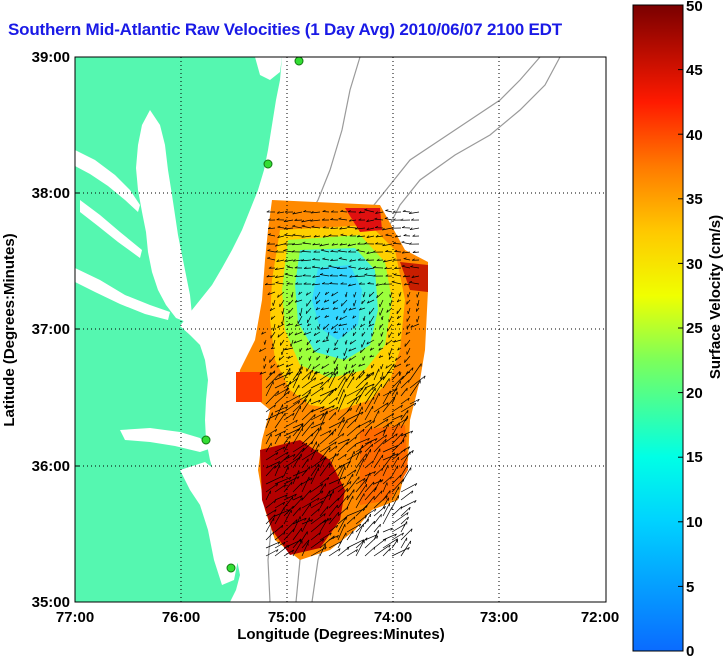 Image resolution: width=724 pixels, height=659 pixels. Describe the element at coordinates (694, 70) in the screenshot. I see `colorbar-tick-label: 45` at that location.